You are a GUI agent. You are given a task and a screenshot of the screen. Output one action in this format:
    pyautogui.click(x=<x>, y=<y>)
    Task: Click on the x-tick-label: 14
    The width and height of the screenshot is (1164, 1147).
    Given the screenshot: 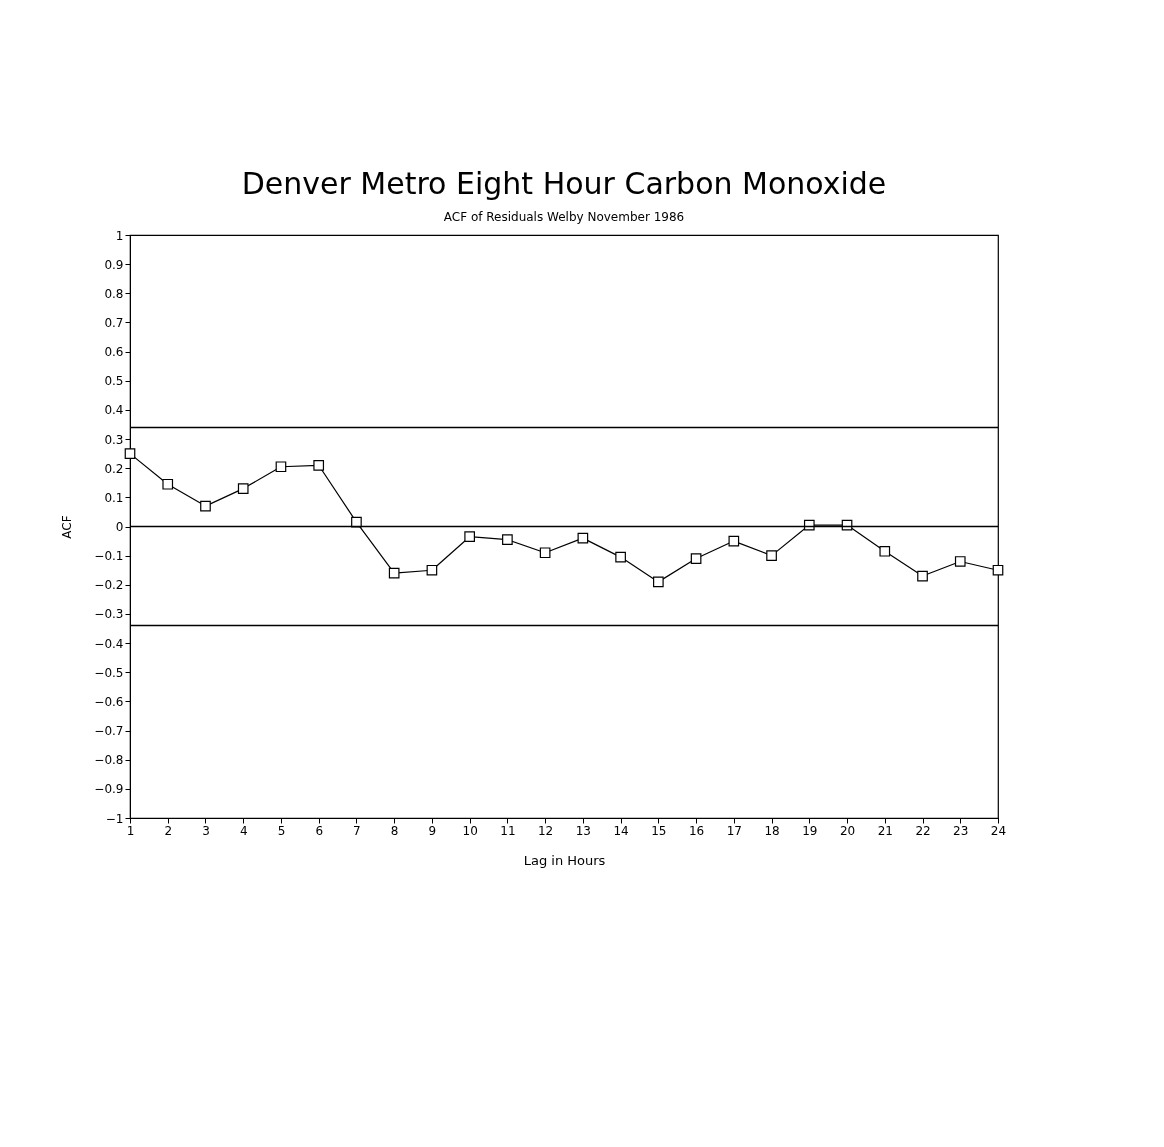 What is the action you would take?
    pyautogui.click(x=621, y=830)
    